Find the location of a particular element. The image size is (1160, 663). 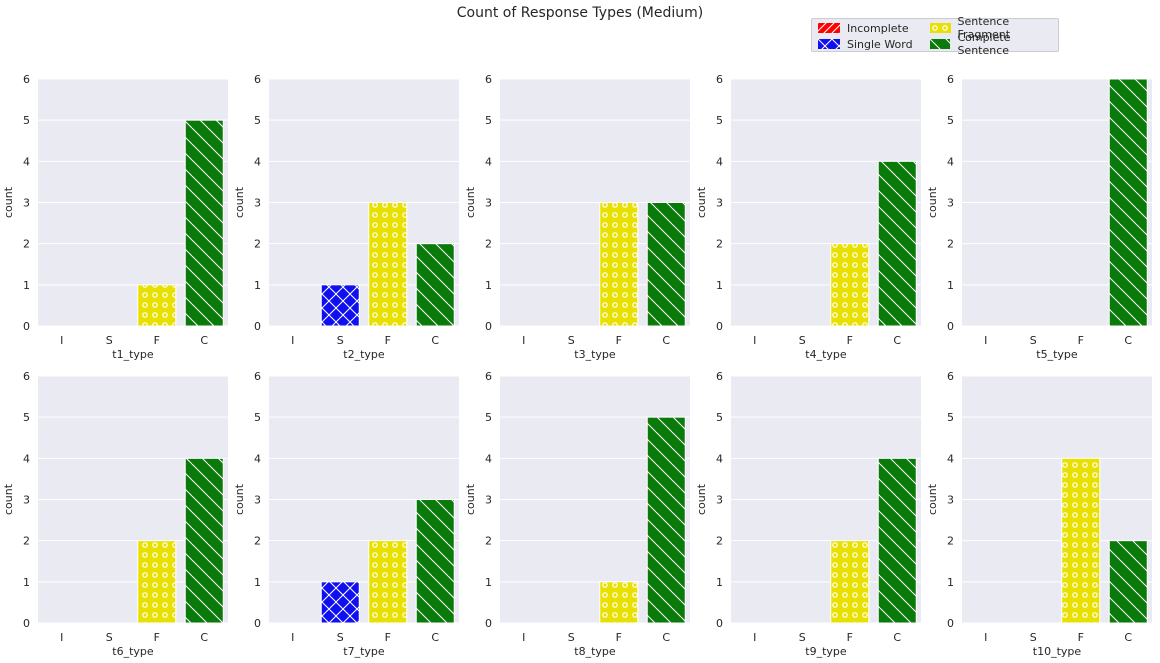

x-axis-label: t9_type is located at coordinates (826, 651).